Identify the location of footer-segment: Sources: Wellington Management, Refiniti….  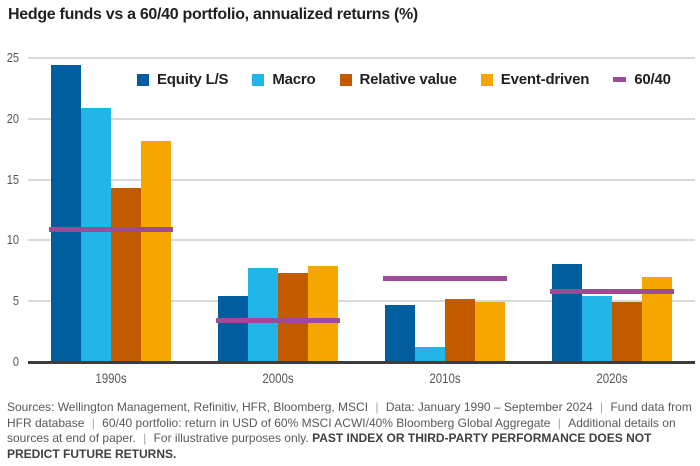
(188, 407).